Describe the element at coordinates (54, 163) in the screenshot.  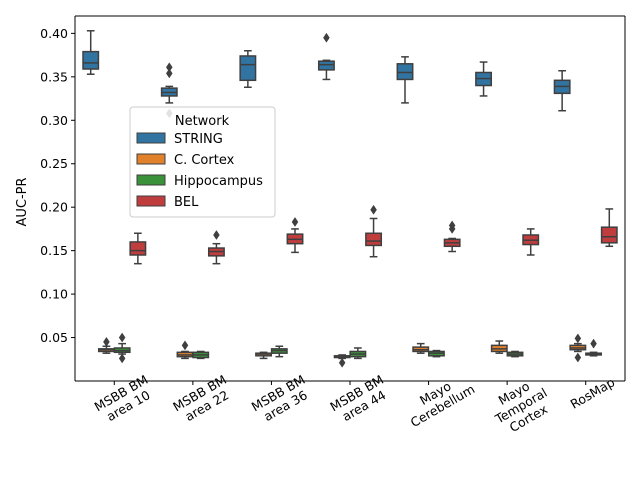
I see `y-tick-label: 0.25` at that location.